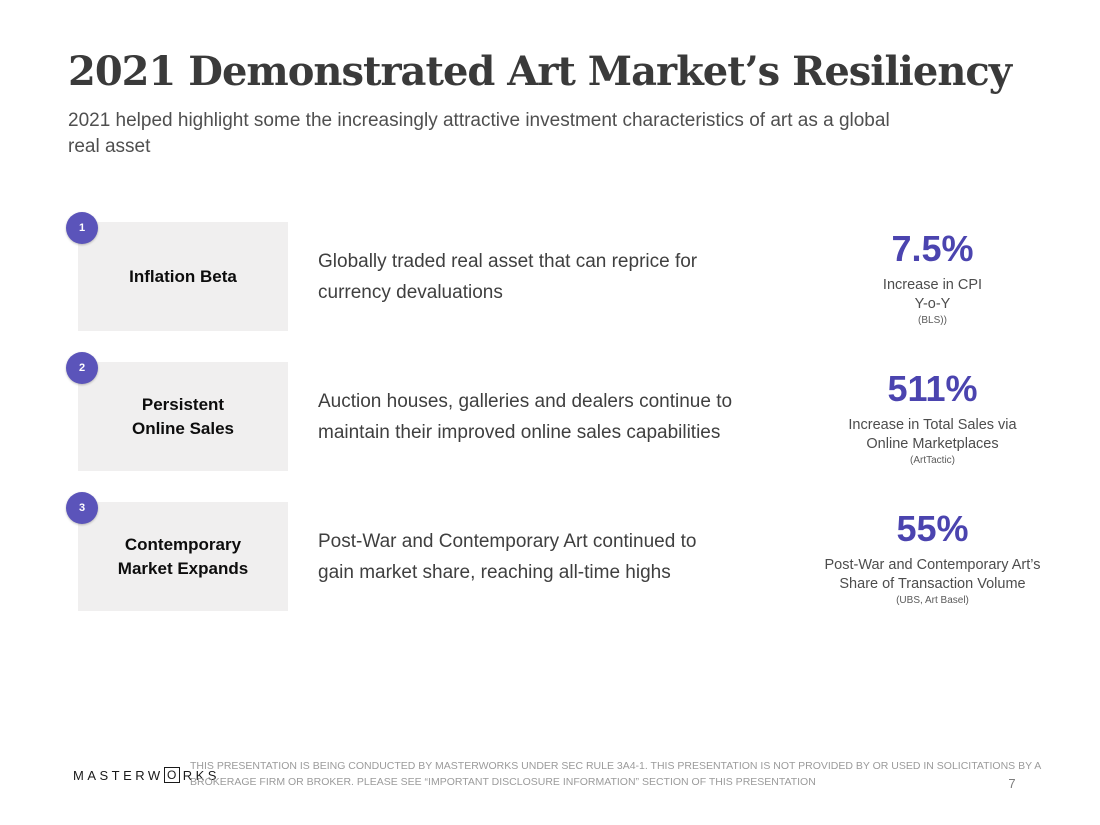  I want to click on stat-source-1: (BLS)), so click(932, 321).